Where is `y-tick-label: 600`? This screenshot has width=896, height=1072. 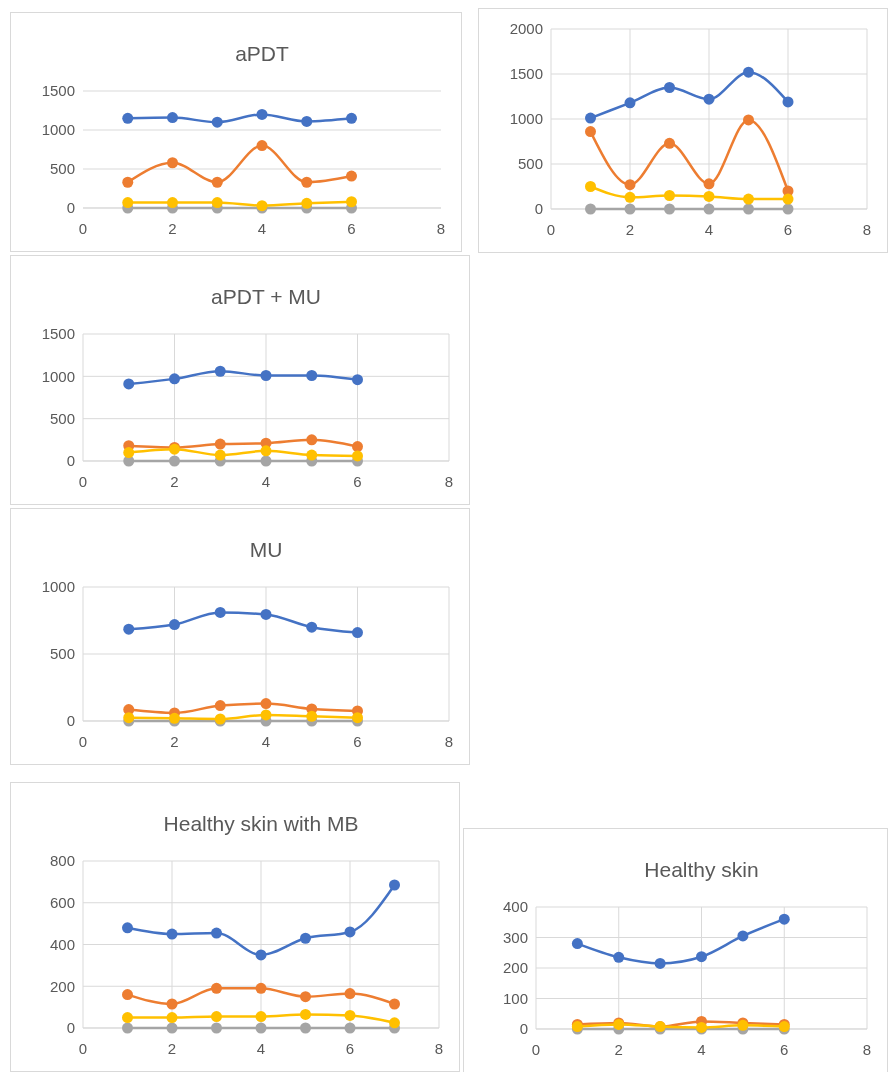
y-tick-label: 600 is located at coordinates (62, 902).